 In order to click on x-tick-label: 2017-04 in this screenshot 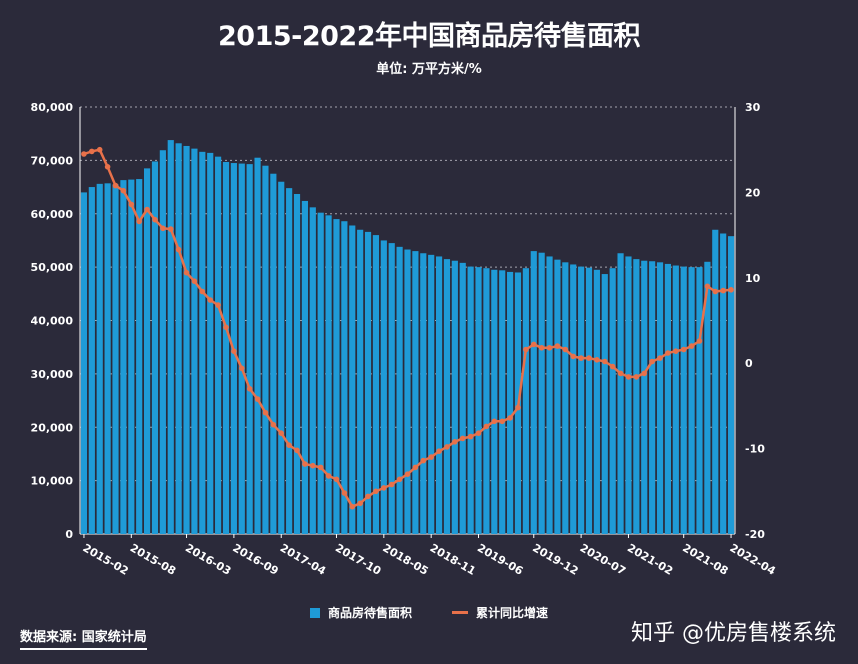, I will do `click(303, 559)`.